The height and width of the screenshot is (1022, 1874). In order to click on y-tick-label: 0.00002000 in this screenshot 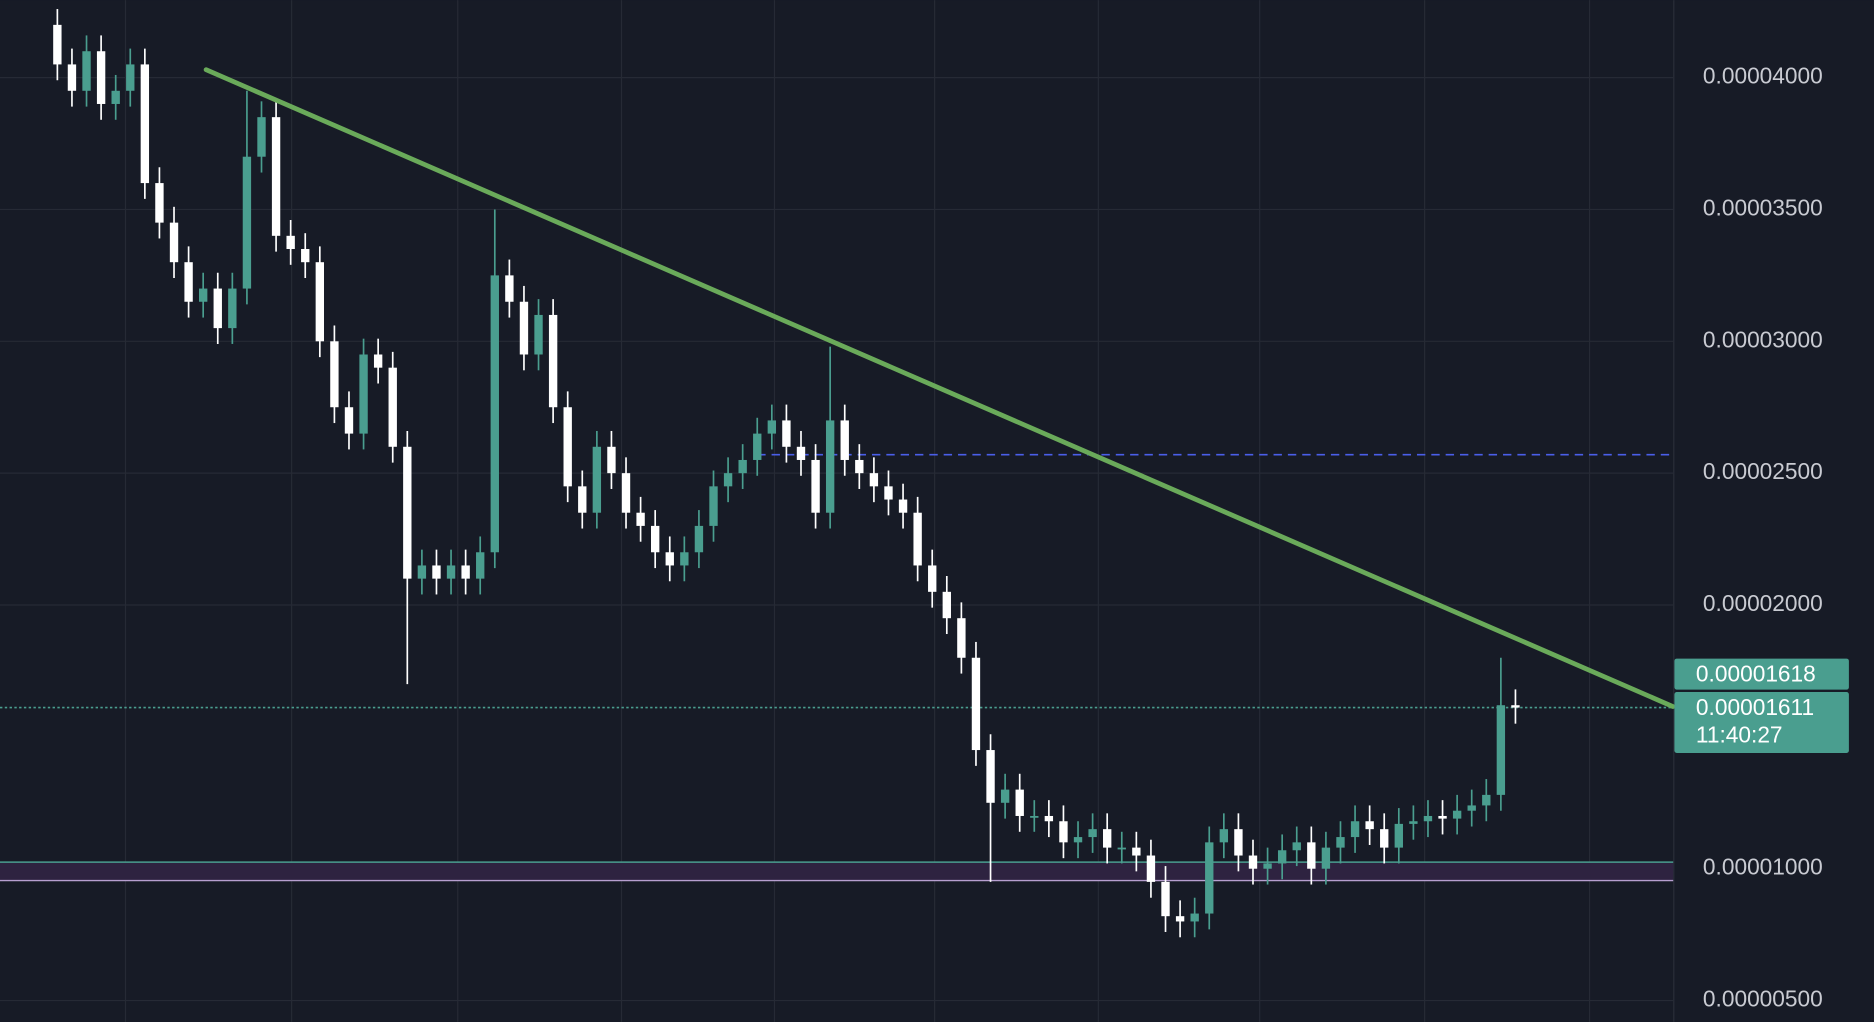, I will do `click(1763, 603)`.